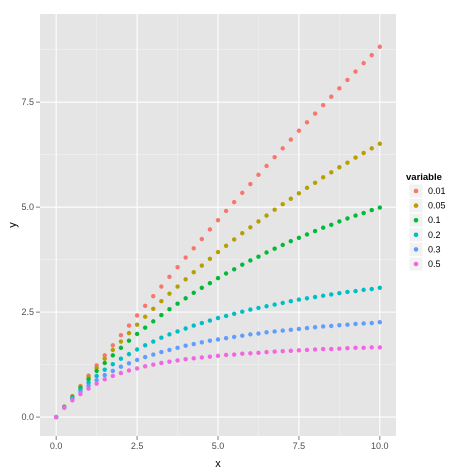 The width and height of the screenshot is (474, 474). Describe the element at coordinates (434, 249) in the screenshot. I see `legend-label: 0.3` at that location.